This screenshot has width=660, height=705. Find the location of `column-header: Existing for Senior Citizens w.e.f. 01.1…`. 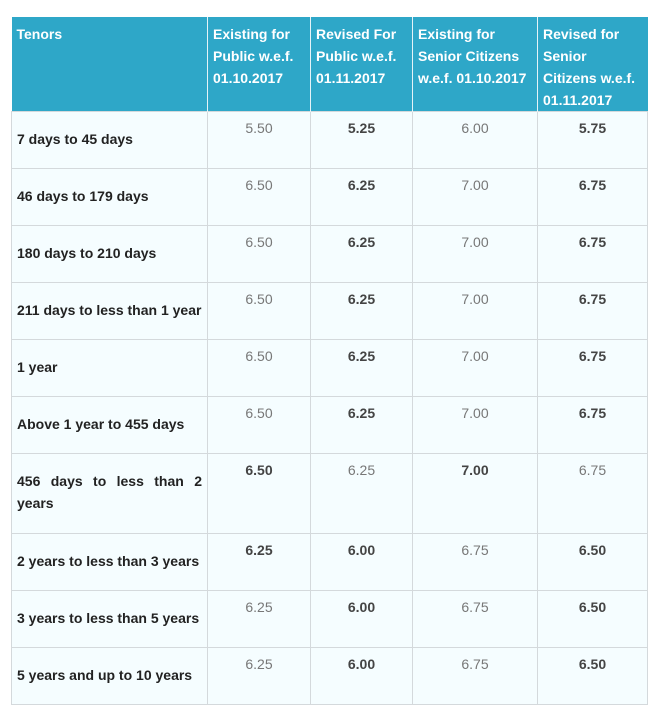

column-header: Existing for Senior Citizens w.e.f. 01.1… is located at coordinates (475, 64).